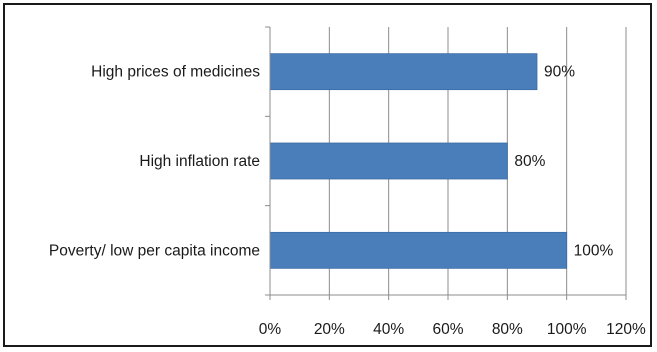  I want to click on category-label: High prices of medicines, so click(175, 72).